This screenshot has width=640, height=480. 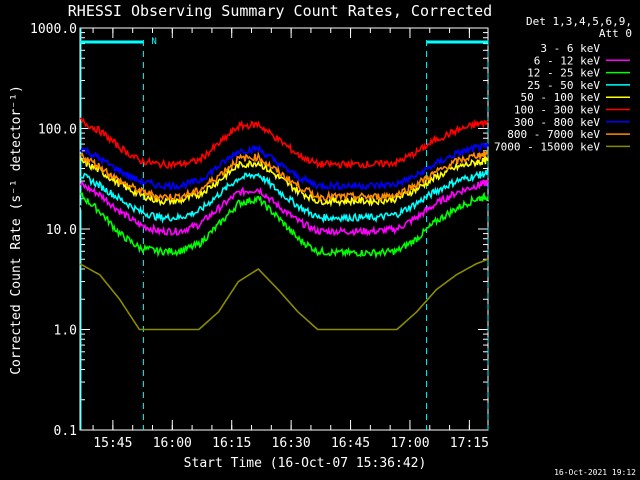 What do you see at coordinates (53, 29) in the screenshot?
I see `y-tick-label: 1000.0` at bounding box center [53, 29].